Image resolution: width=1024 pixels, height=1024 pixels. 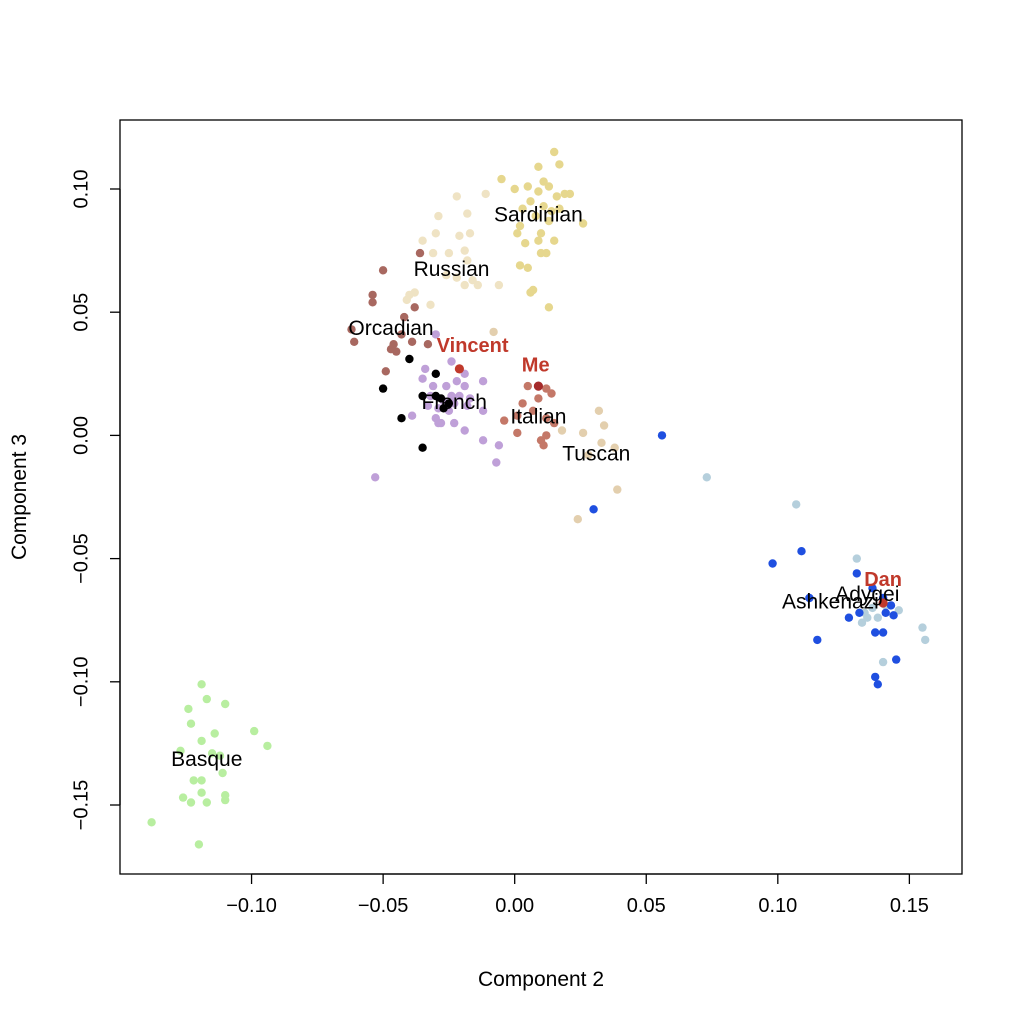 What do you see at coordinates (81, 558) in the screenshot?
I see `y-tick-label-2: −0.05` at bounding box center [81, 558].